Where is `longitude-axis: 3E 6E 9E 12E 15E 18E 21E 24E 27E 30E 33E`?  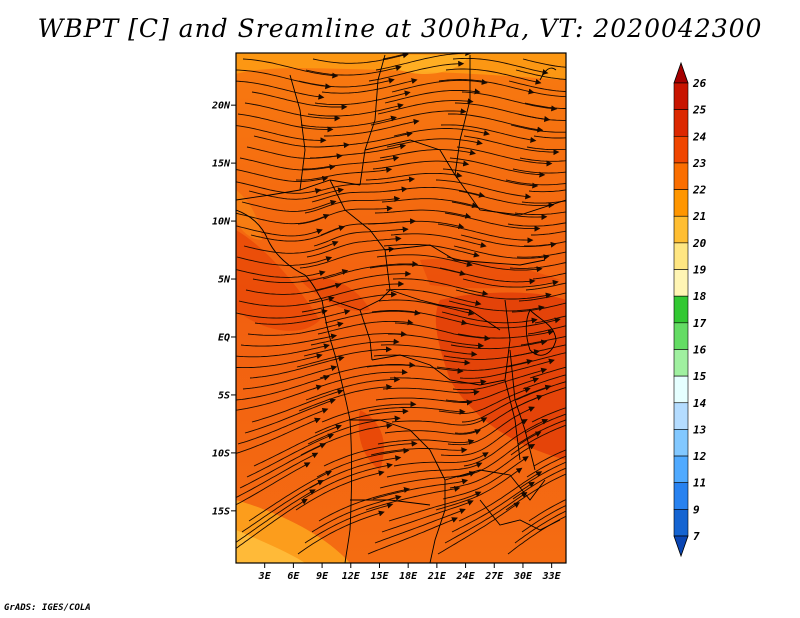 longitude-axis: 3E 6E 9E 12E 15E 18E 21E 24E 27E 30E 33E is located at coordinates (410, 572).